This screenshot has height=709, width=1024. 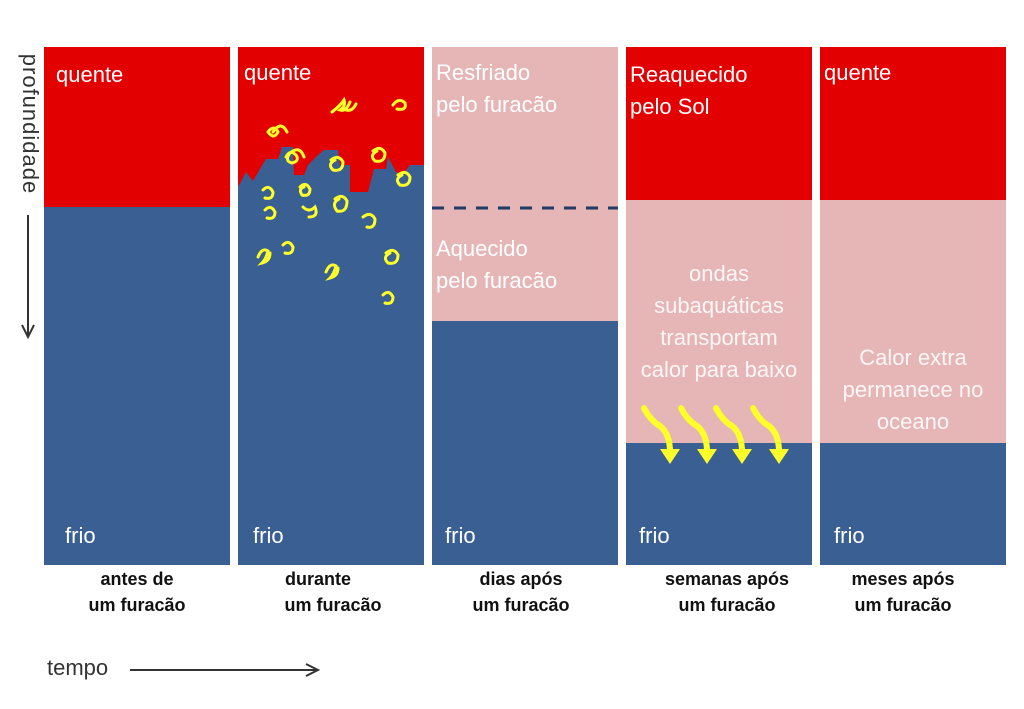 What do you see at coordinates (903, 592) in the screenshot?
I see `caption-months-after: meses após um furacão` at bounding box center [903, 592].